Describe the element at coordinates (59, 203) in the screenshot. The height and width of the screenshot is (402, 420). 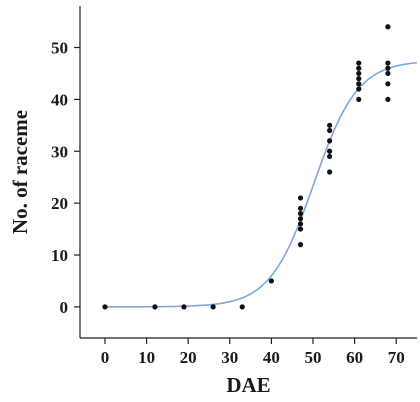
I see `y-tick-label: 20` at that location.